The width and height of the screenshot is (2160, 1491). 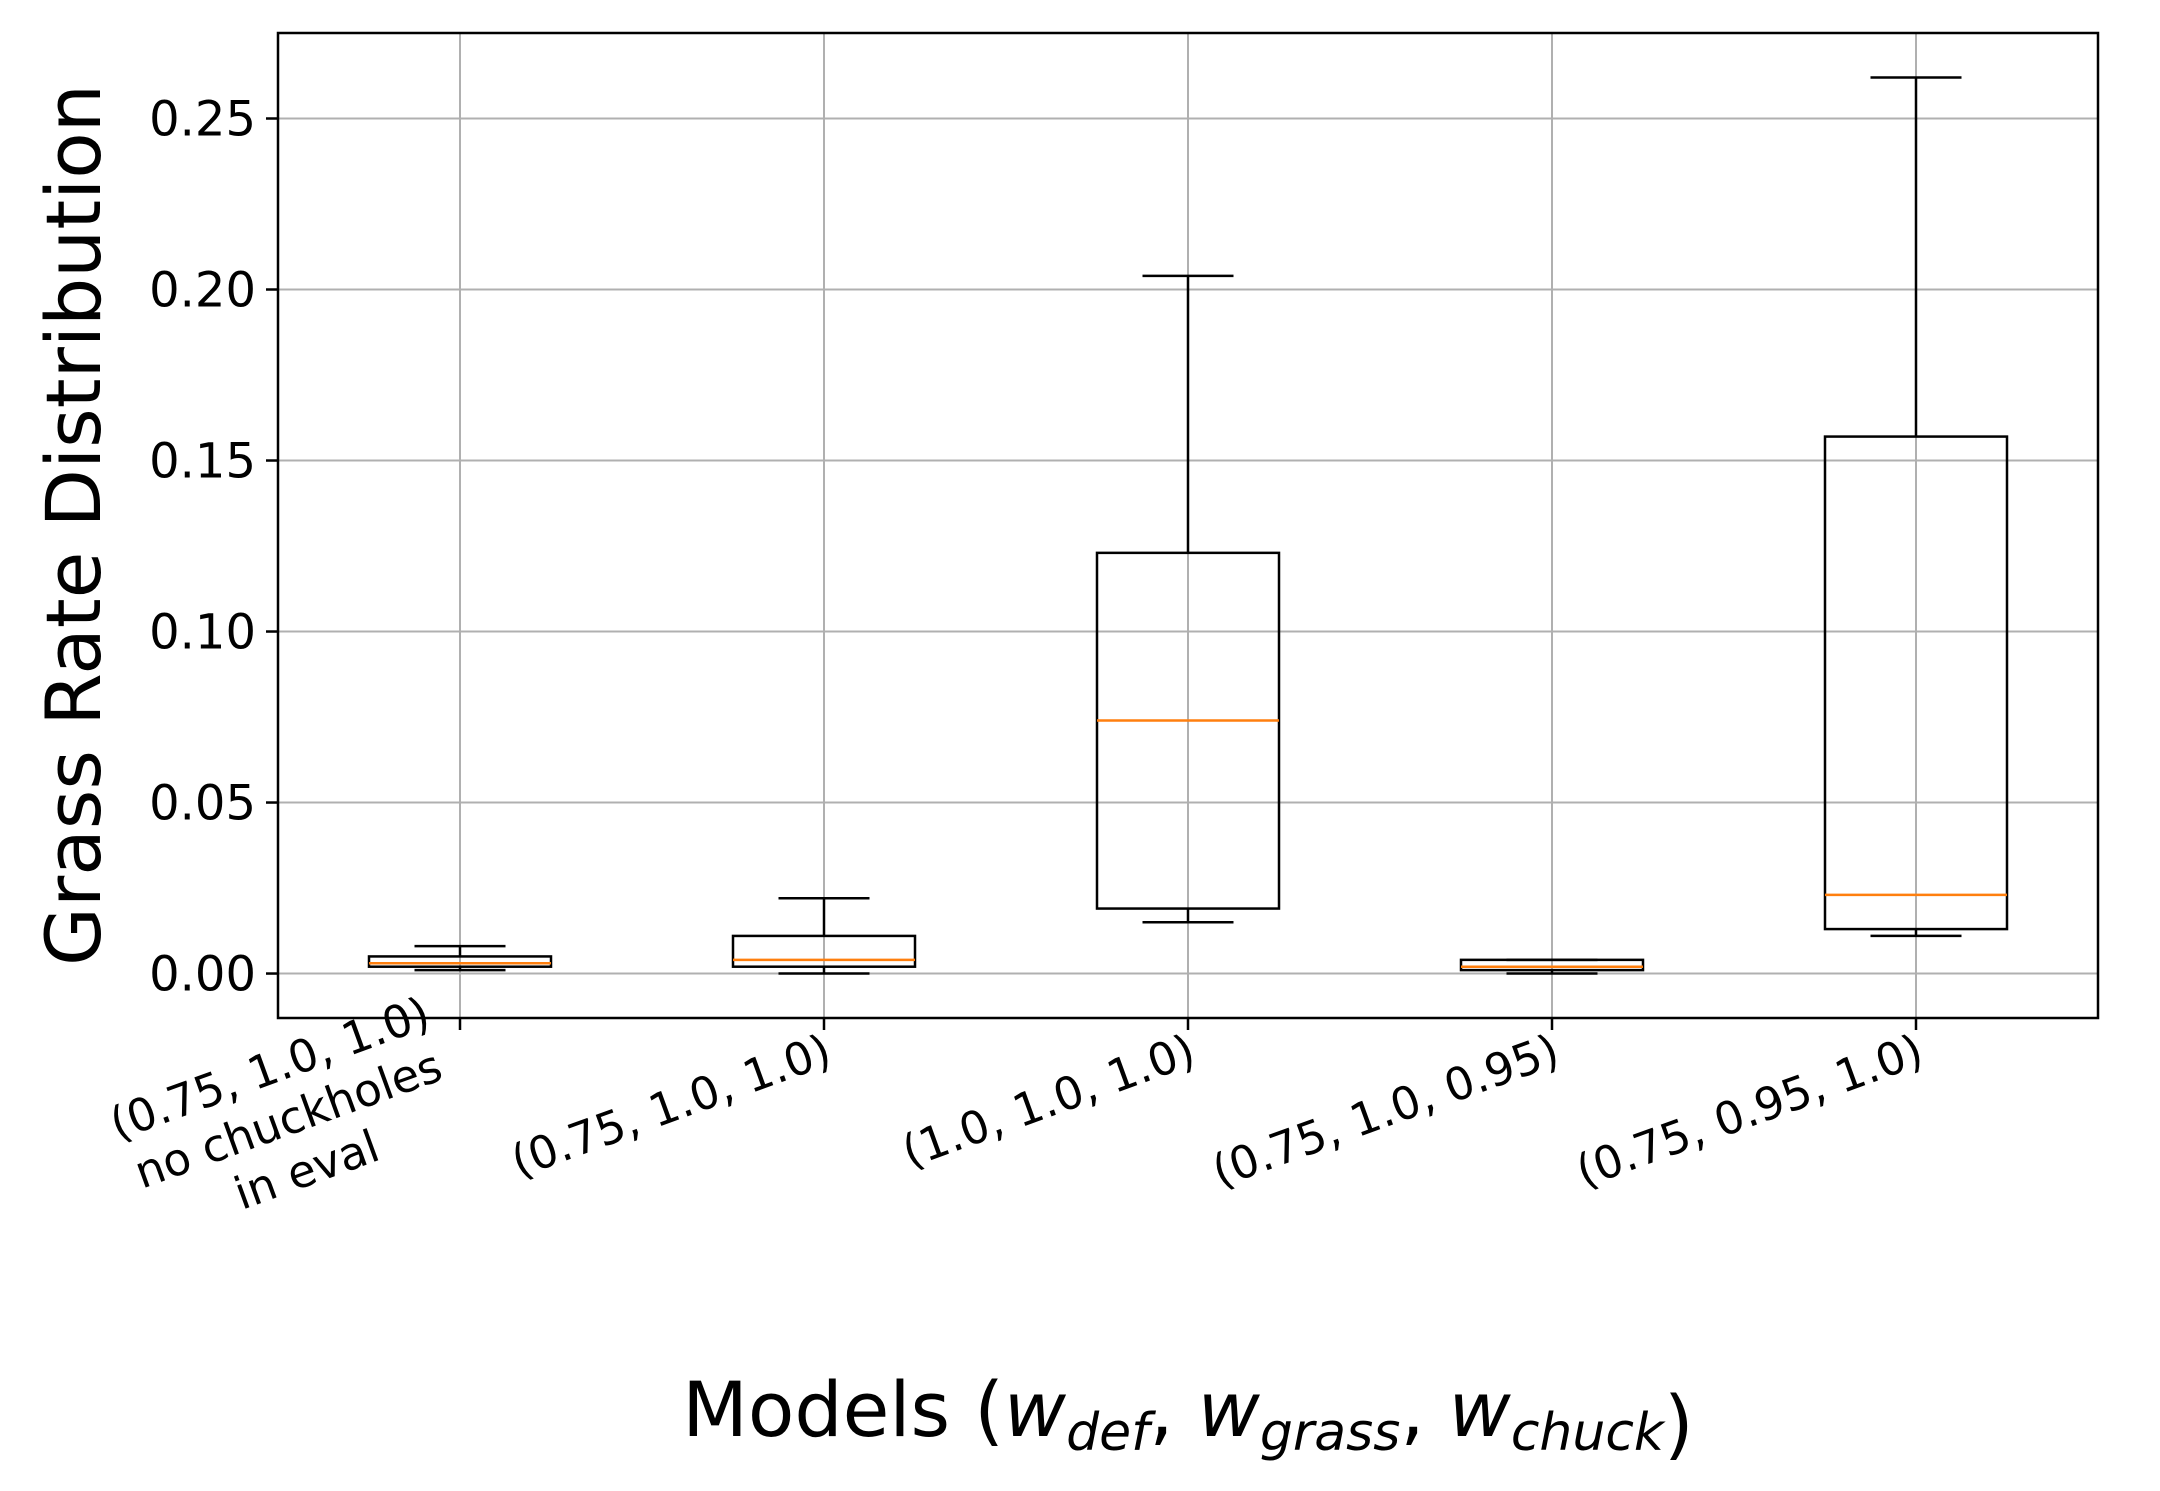 I want to click on x-tick-label: (1.0, 1.0, 1.0), so click(x=1048, y=1101).